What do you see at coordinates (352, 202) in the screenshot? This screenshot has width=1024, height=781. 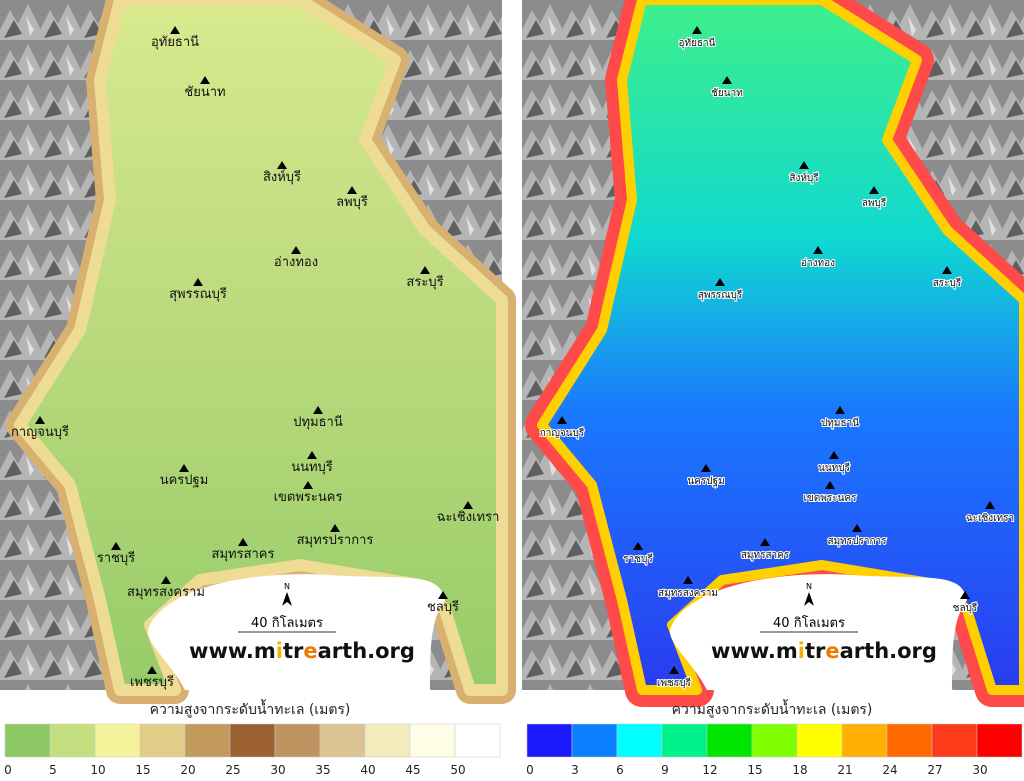 I see `city-label: ลพบุรี` at bounding box center [352, 202].